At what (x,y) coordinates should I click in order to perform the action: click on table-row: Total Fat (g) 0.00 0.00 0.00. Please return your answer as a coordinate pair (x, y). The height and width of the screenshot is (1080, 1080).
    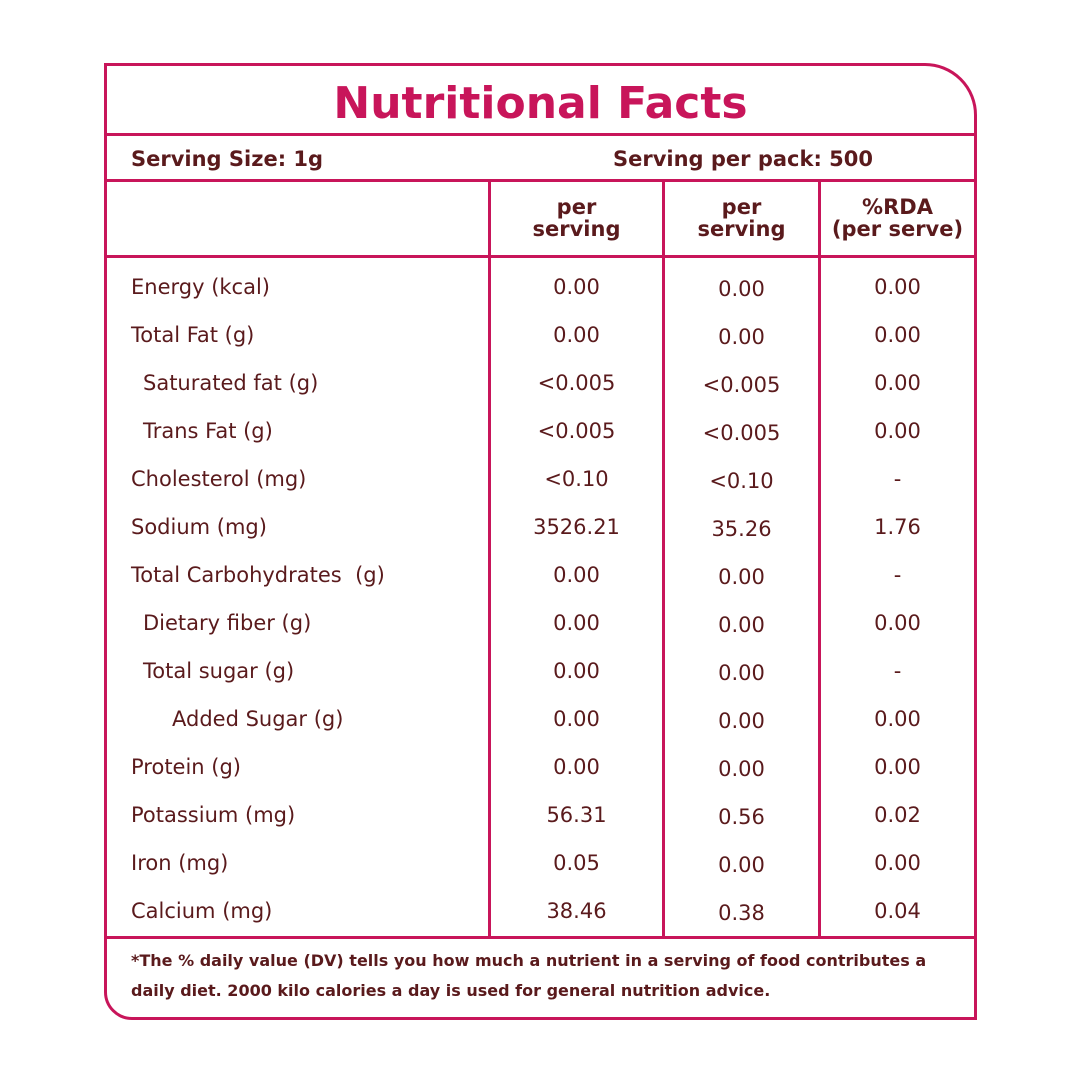
    Looking at the image, I should click on (540, 335).